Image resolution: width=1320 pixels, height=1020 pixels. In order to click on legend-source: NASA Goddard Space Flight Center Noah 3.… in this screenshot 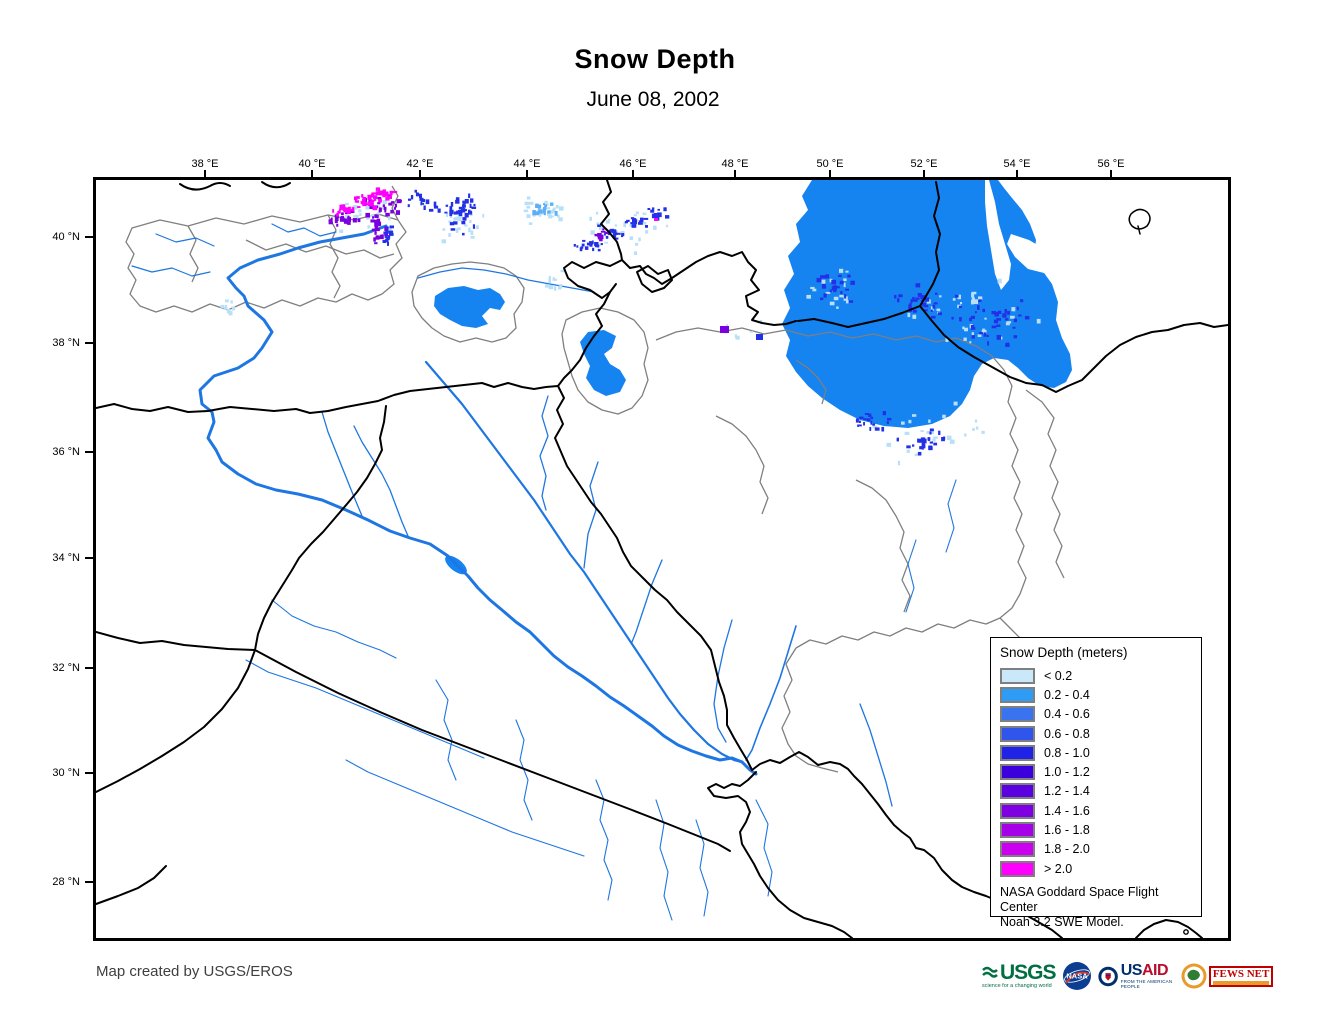, I will do `click(1079, 907)`.